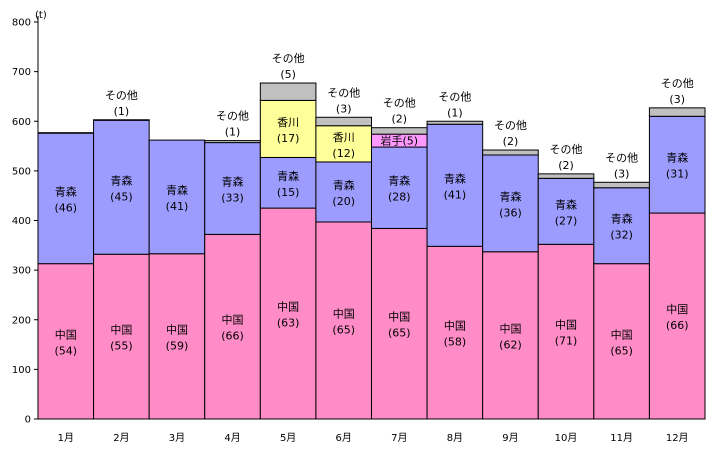 The width and height of the screenshot is (717, 452). I want to click on segment-value-label: (62), so click(510, 344).